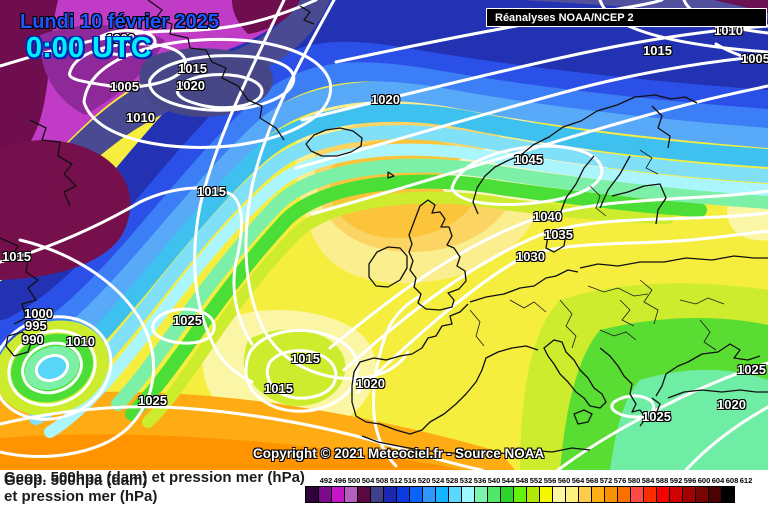 Image resolution: width=768 pixels, height=512 pixels. I want to click on caption-overlay: Geop. 500hpa (dam) et pression mer (hPa), so click(154, 477).